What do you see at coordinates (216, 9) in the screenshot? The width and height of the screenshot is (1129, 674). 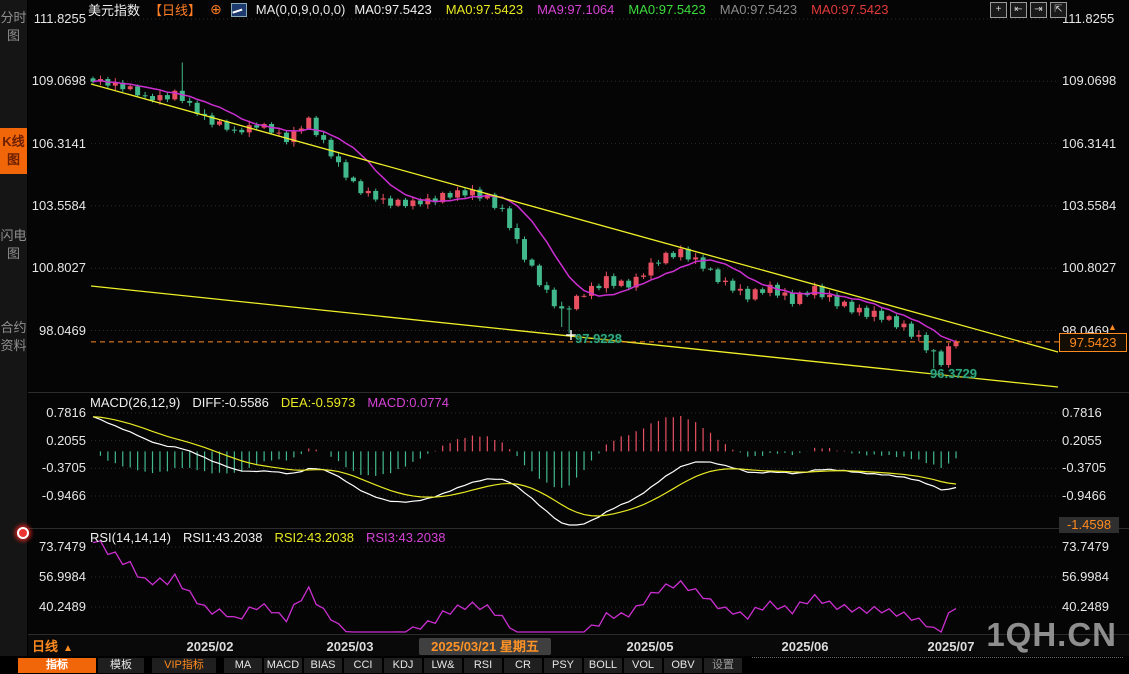 I see `add-icon: ⊕` at bounding box center [216, 9].